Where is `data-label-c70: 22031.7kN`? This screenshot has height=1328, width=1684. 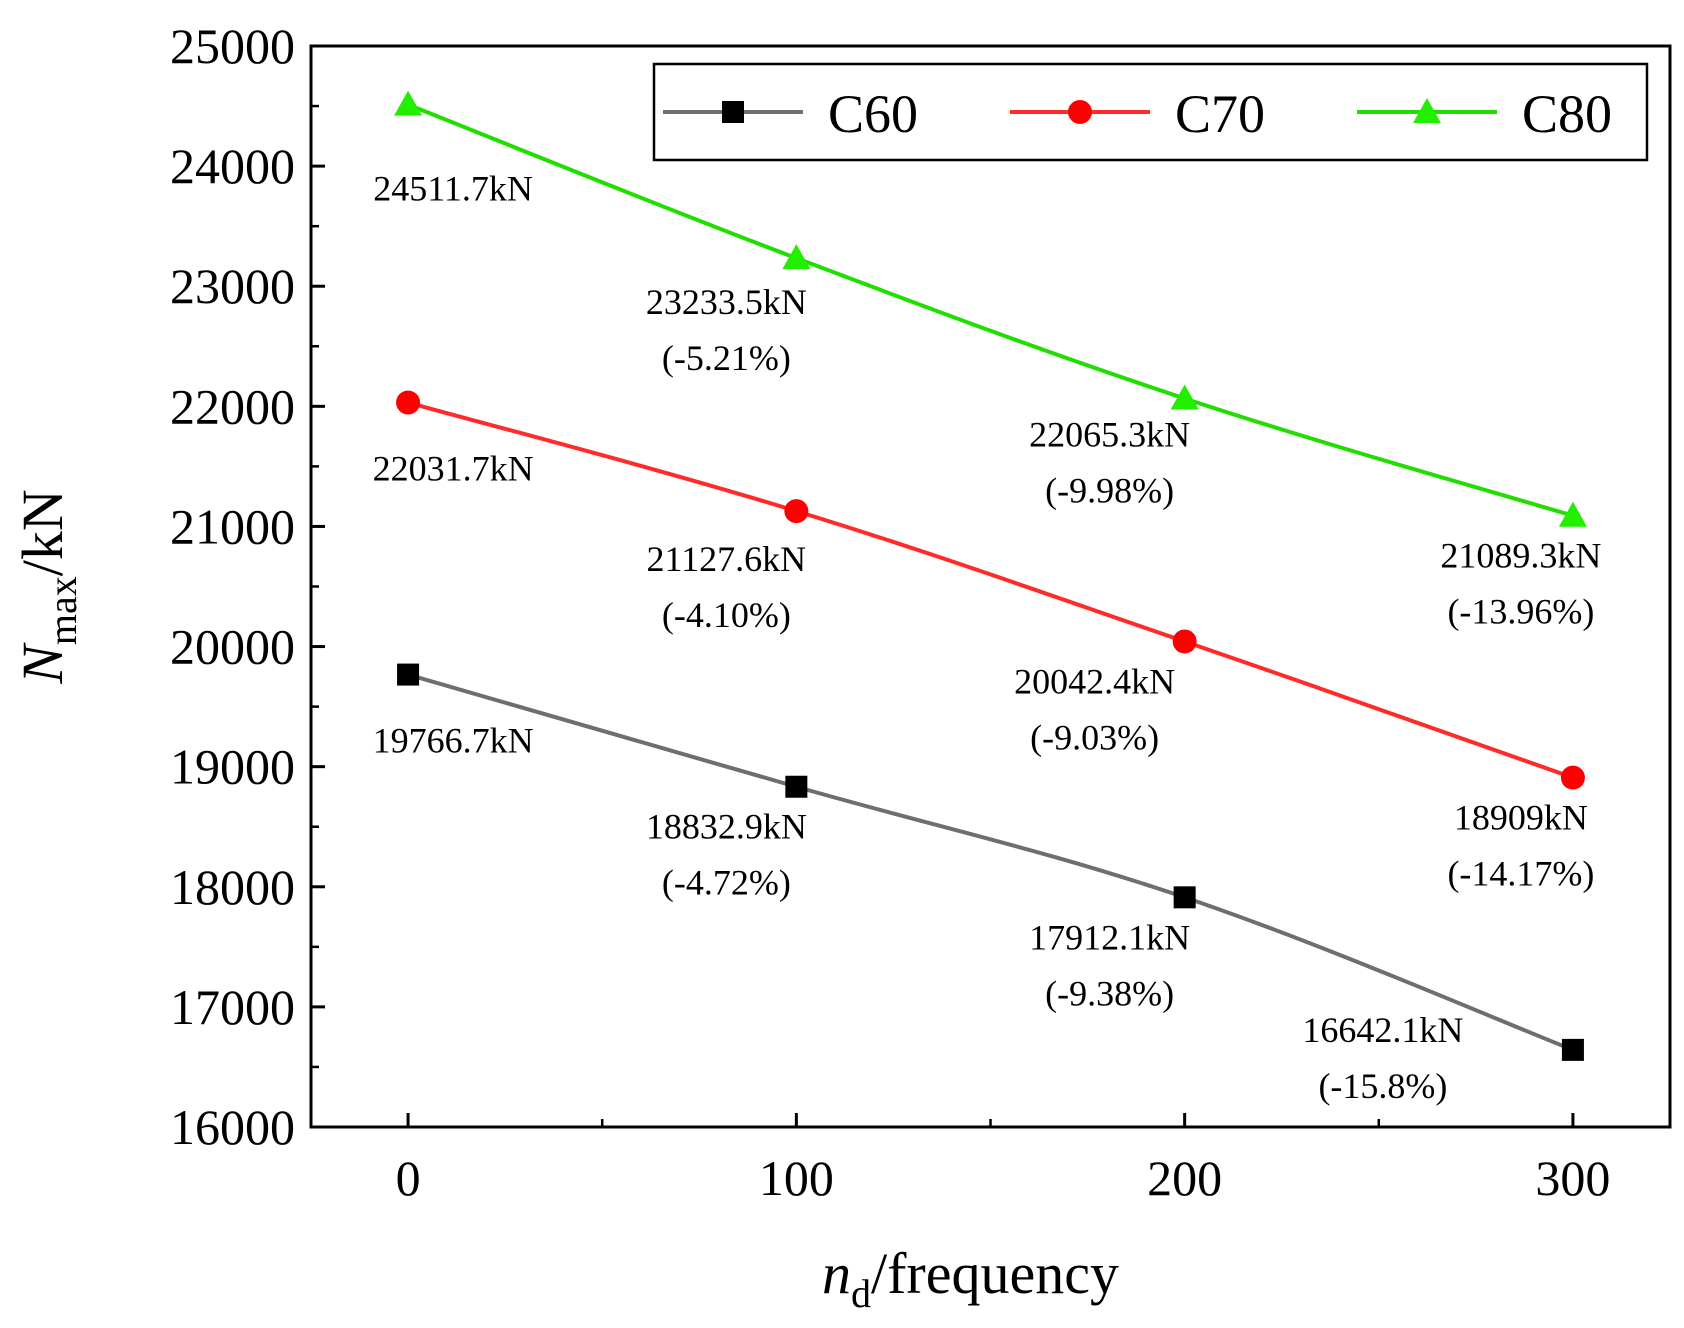
data-label-c70: 22031.7kN is located at coordinates (453, 469).